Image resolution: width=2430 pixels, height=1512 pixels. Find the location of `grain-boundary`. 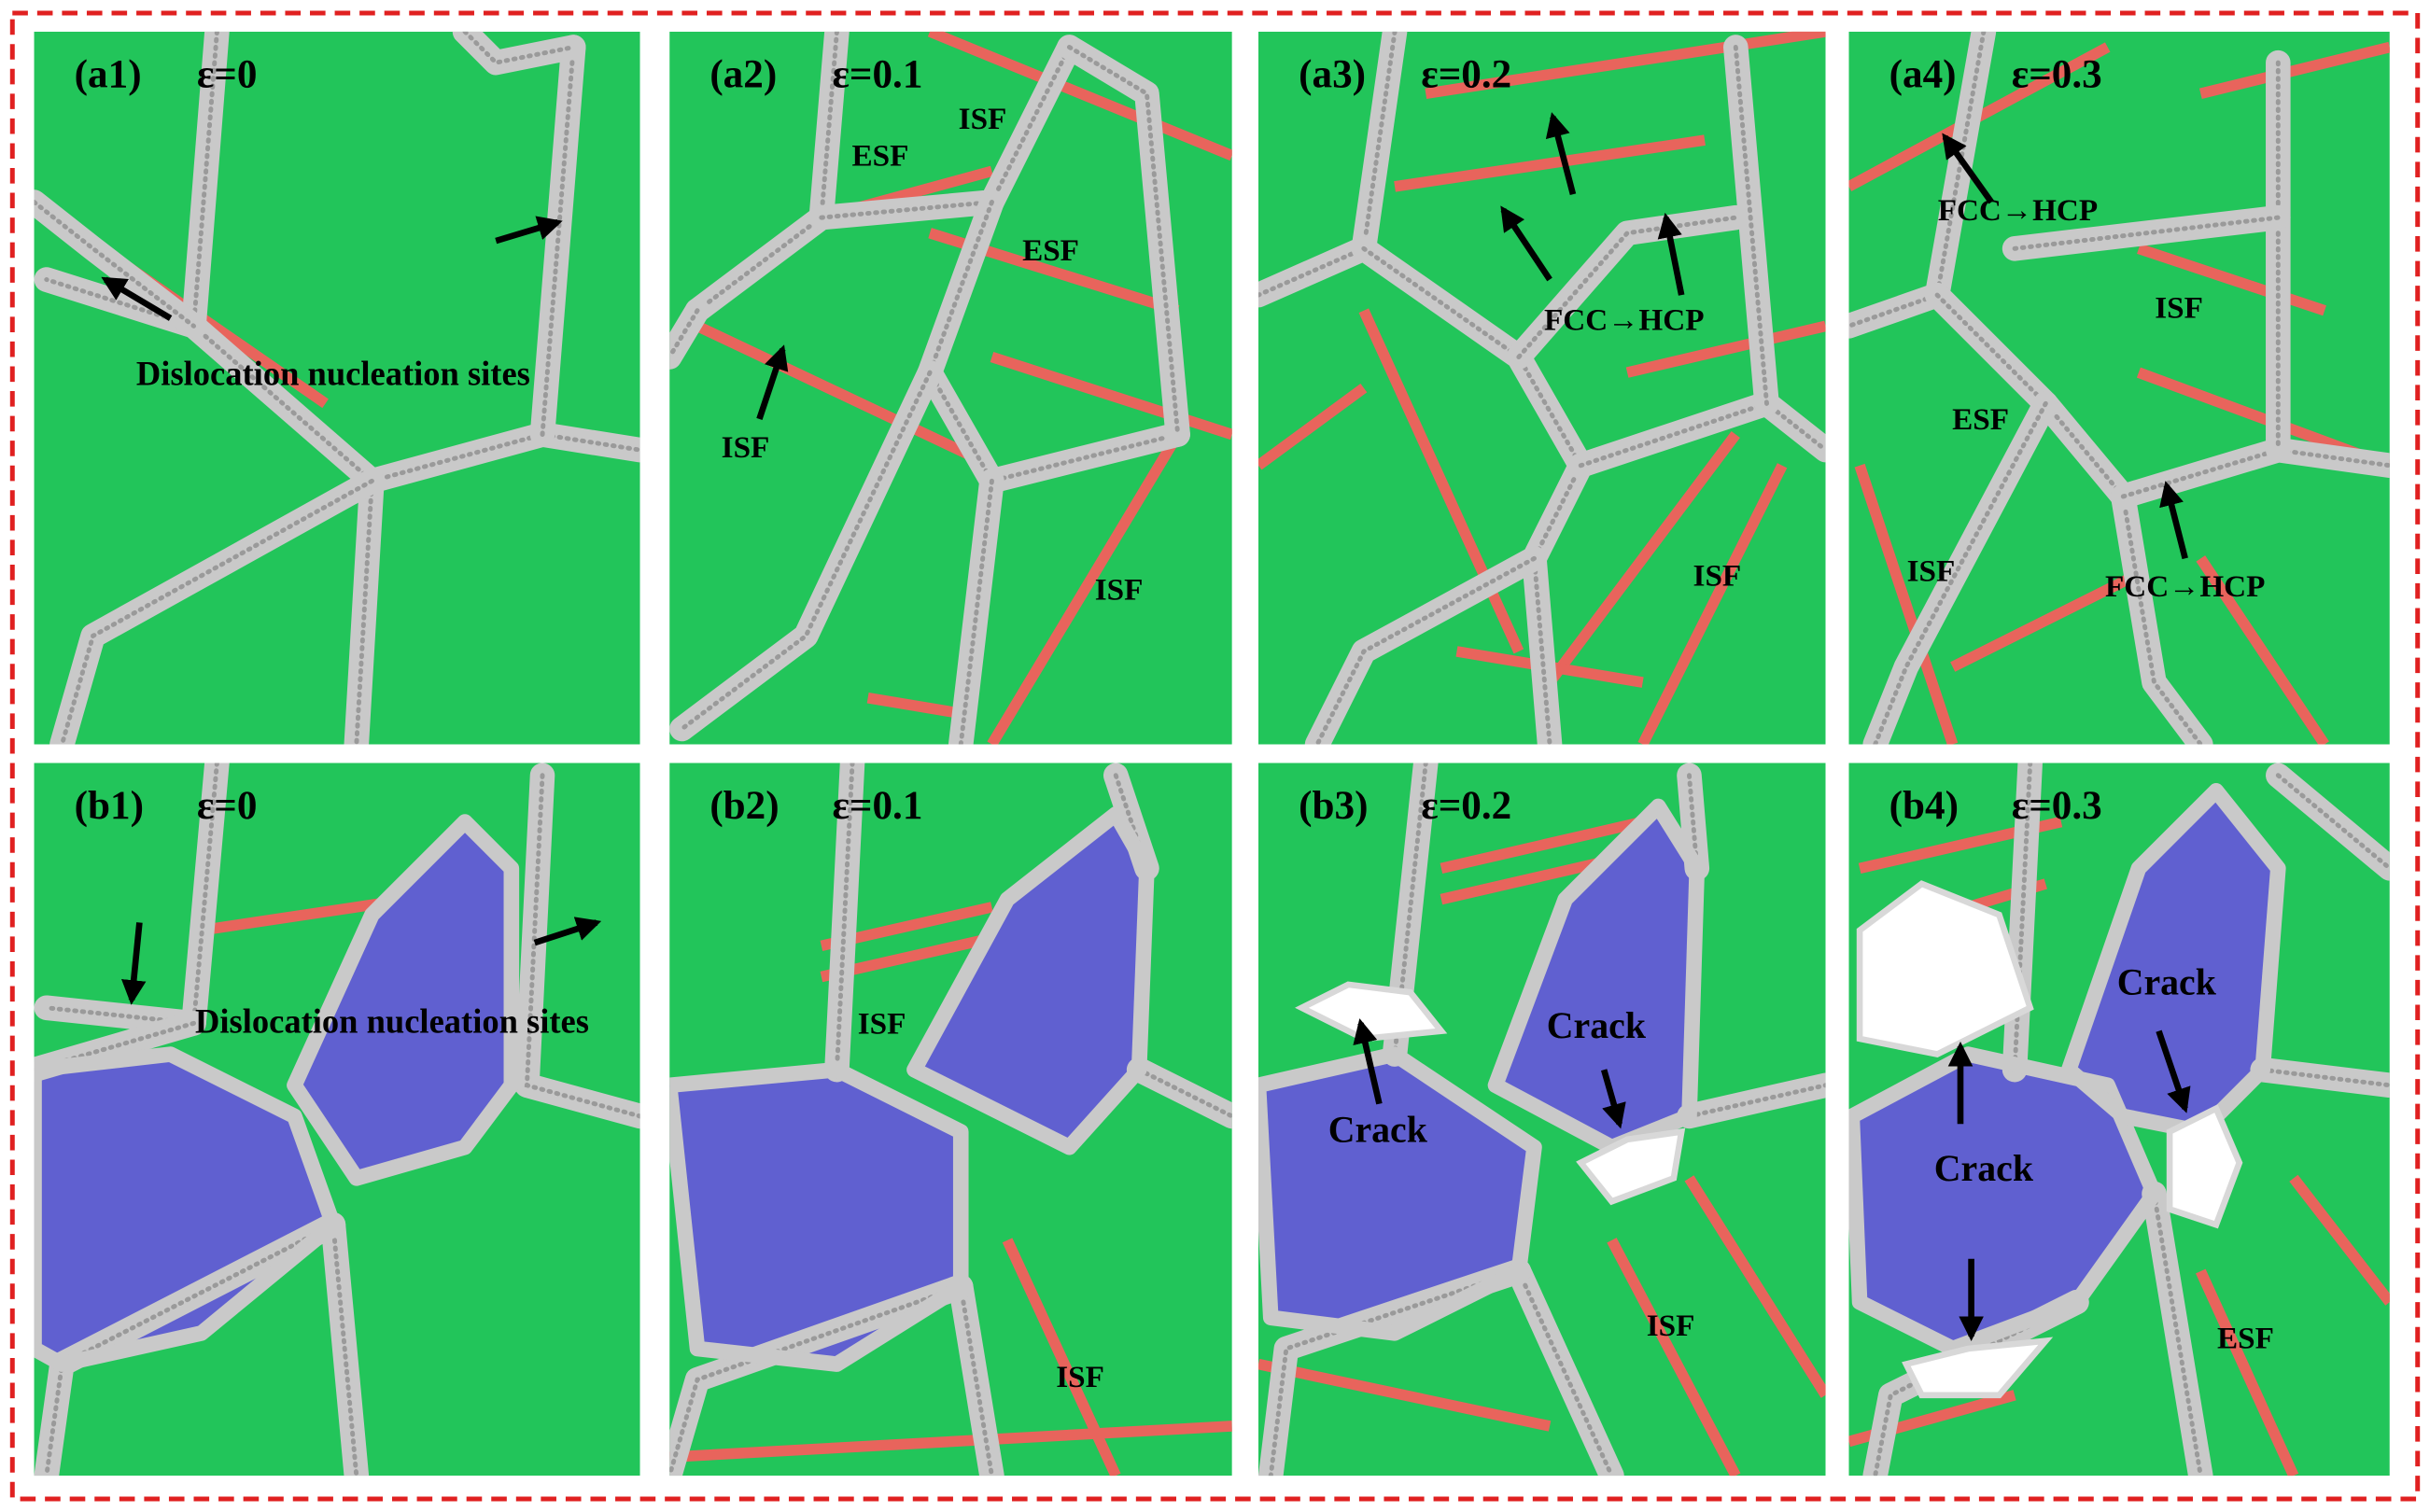

grain-boundary is located at coordinates (1395, 1367).